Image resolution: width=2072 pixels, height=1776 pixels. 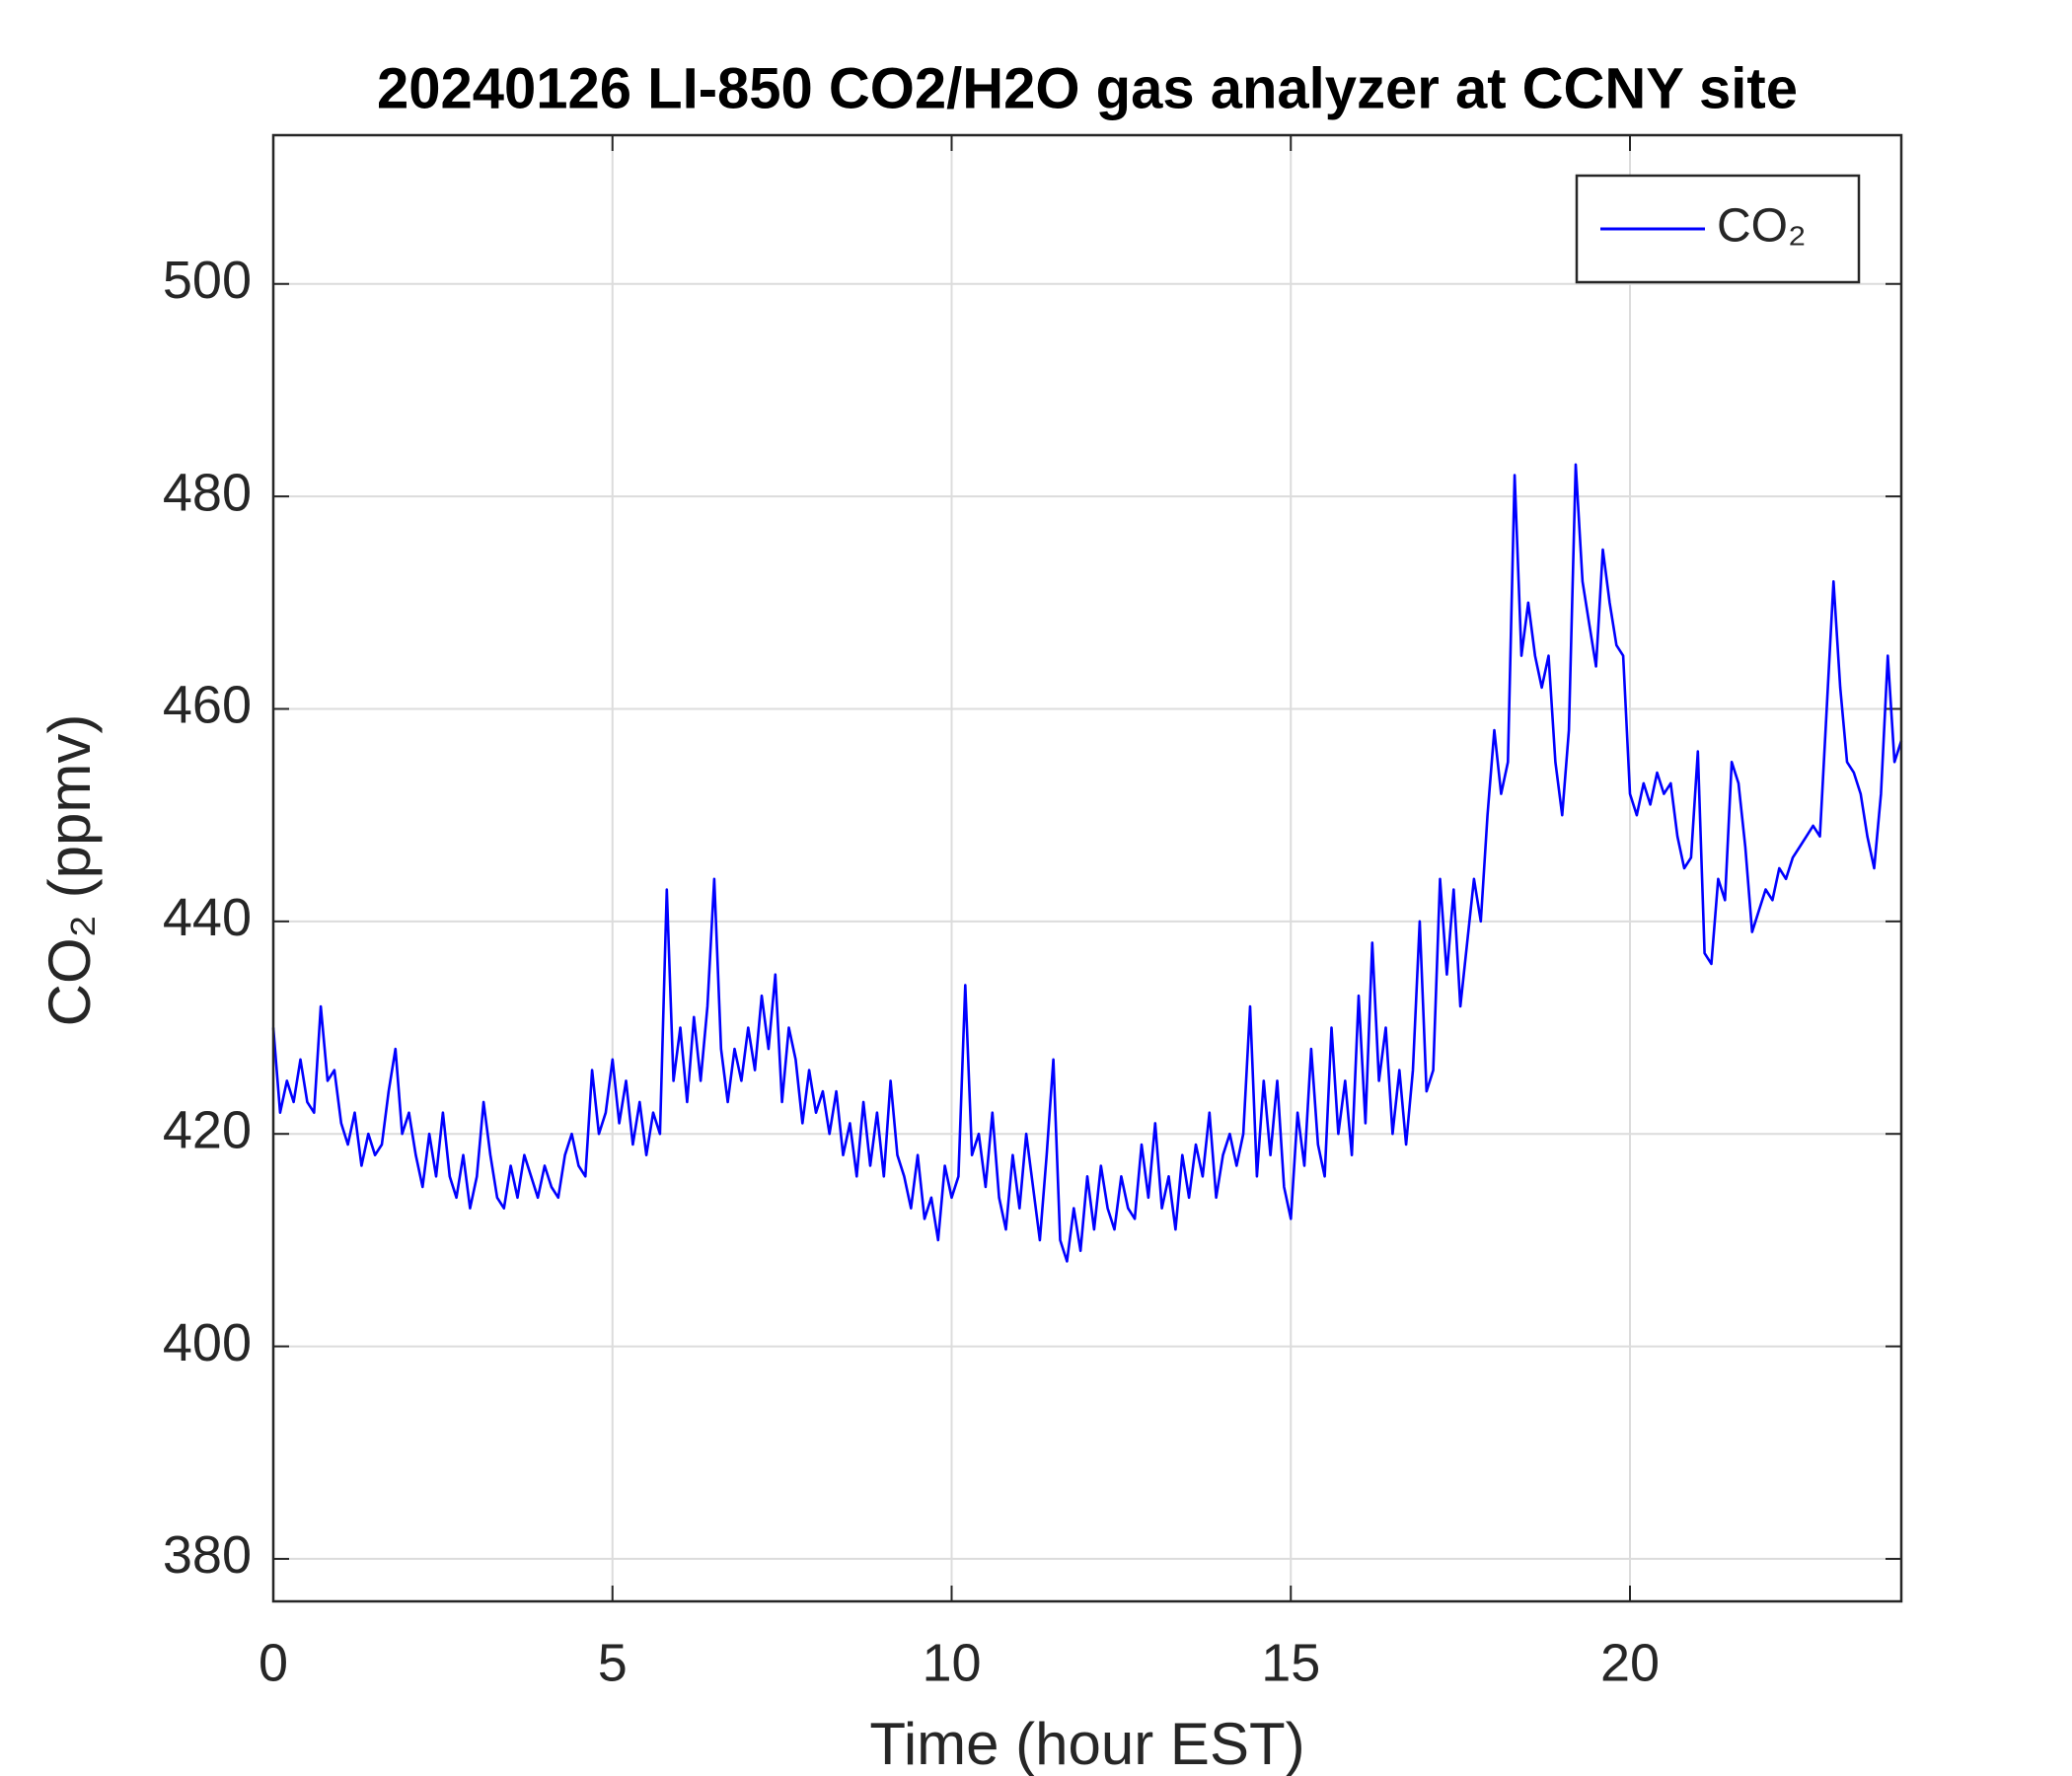 What do you see at coordinates (208, 1343) in the screenshot?
I see `y-tick-label: 400` at bounding box center [208, 1343].